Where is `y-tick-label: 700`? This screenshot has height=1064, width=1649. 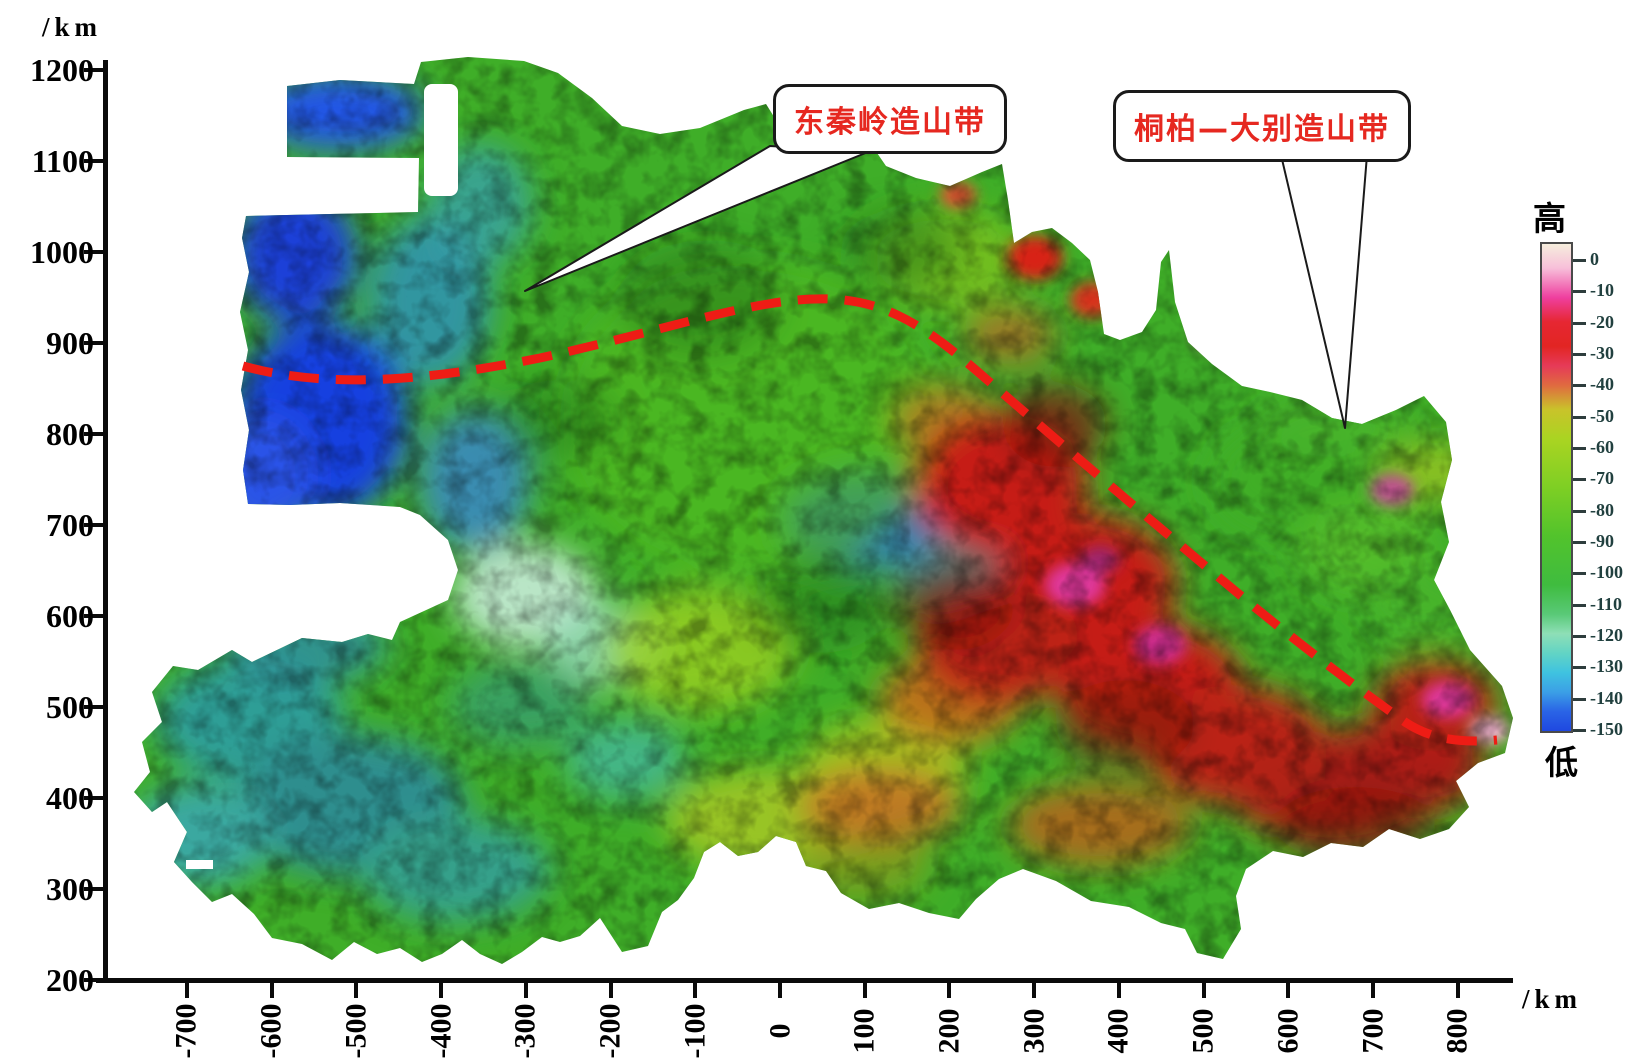
y-tick-label: 700 is located at coordinates (70, 525).